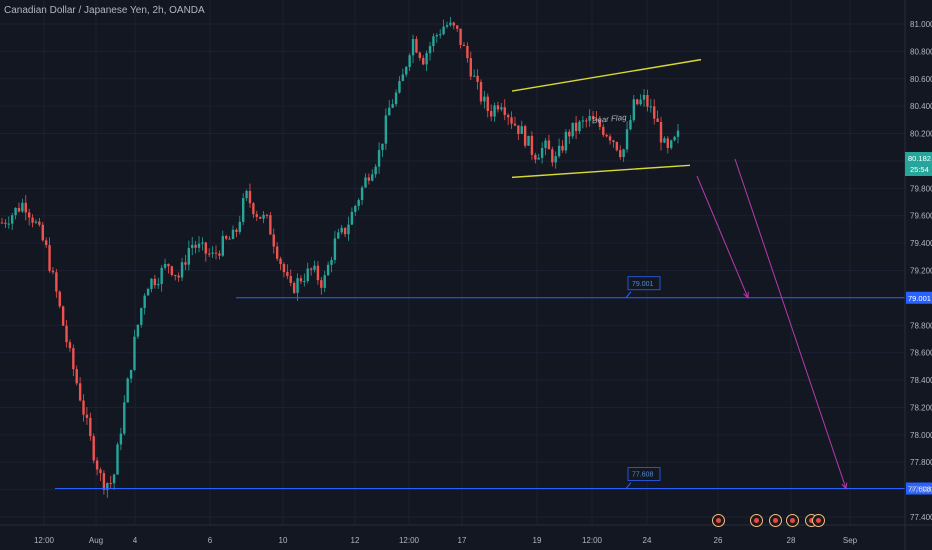 The width and height of the screenshot is (932, 550). Describe the element at coordinates (210, 540) in the screenshot. I see `time-tick-label: 6` at that location.